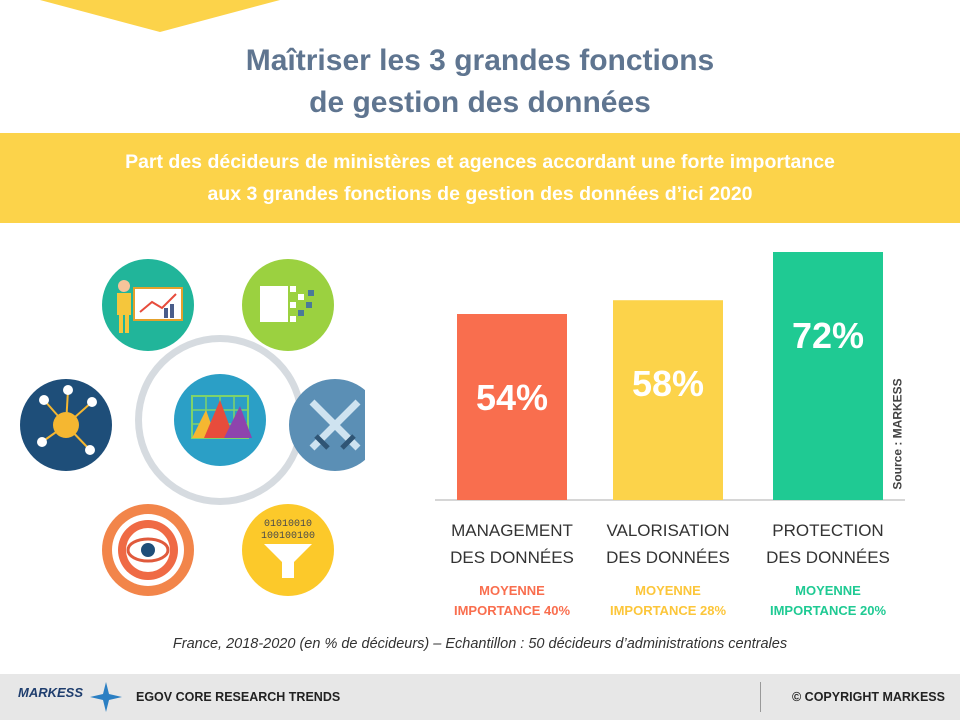 The image size is (960, 720). Describe the element at coordinates (288, 524) in the screenshot. I see `svg-text: 01010010` at that location.